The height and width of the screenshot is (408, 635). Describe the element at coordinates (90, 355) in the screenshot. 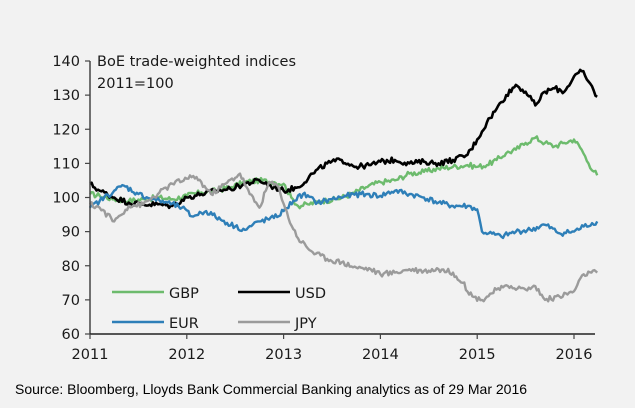

I see `x-tick-label: 2011` at that location.